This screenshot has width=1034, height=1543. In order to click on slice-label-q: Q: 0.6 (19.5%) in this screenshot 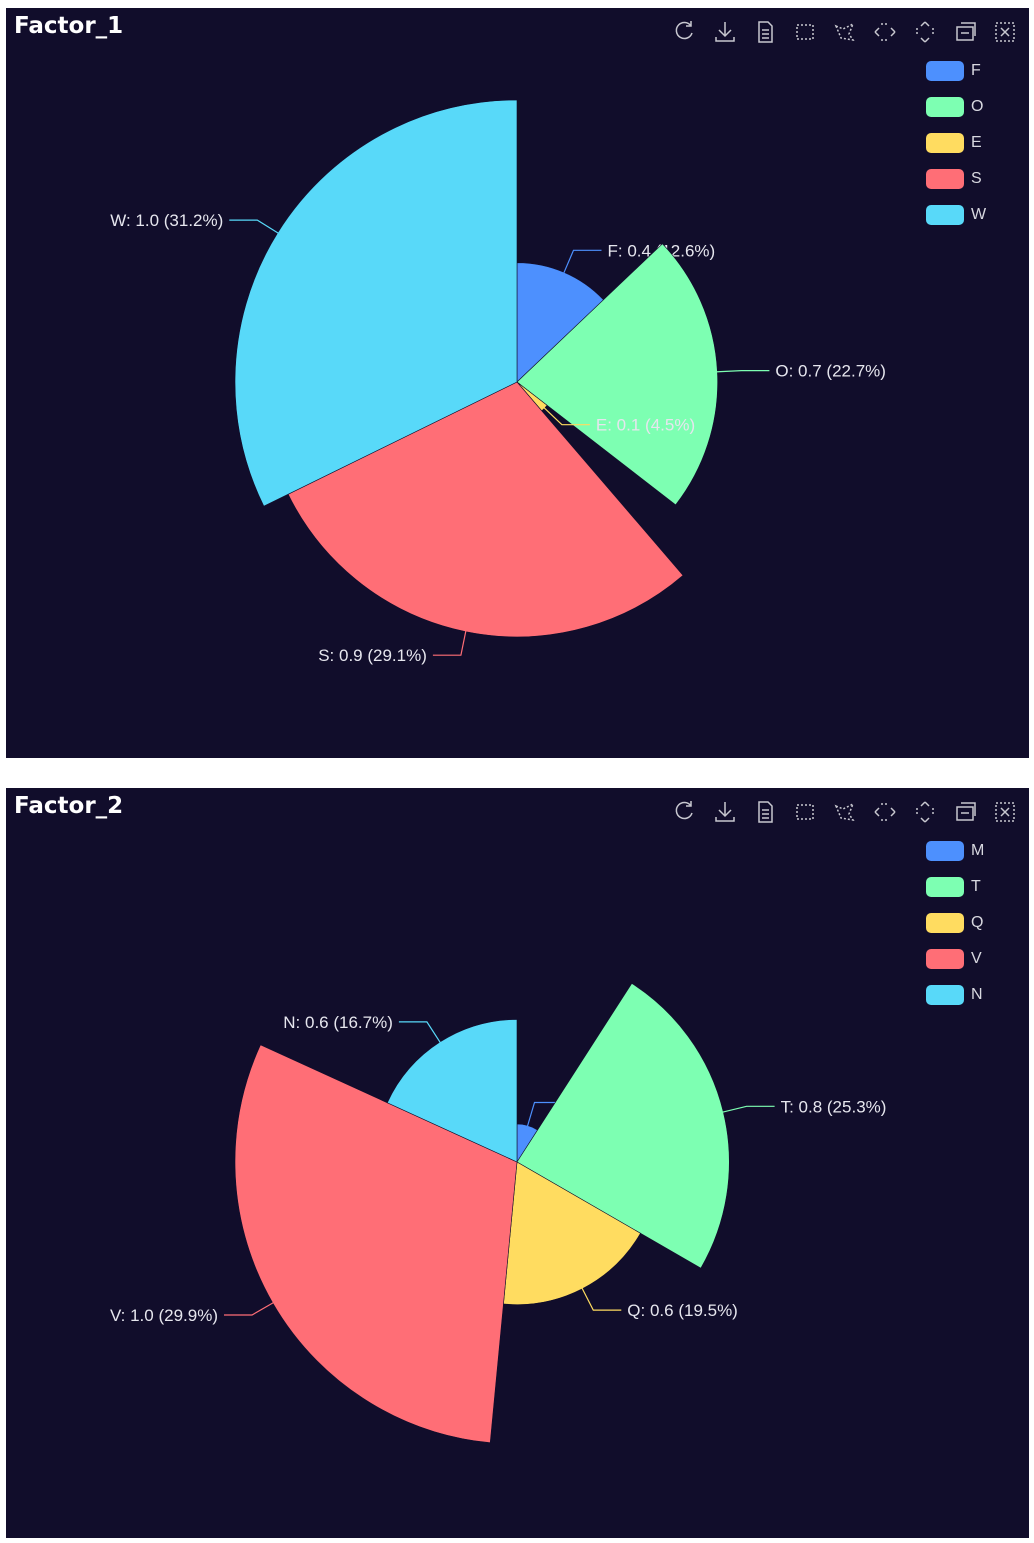, I will do `click(682, 1310)`.